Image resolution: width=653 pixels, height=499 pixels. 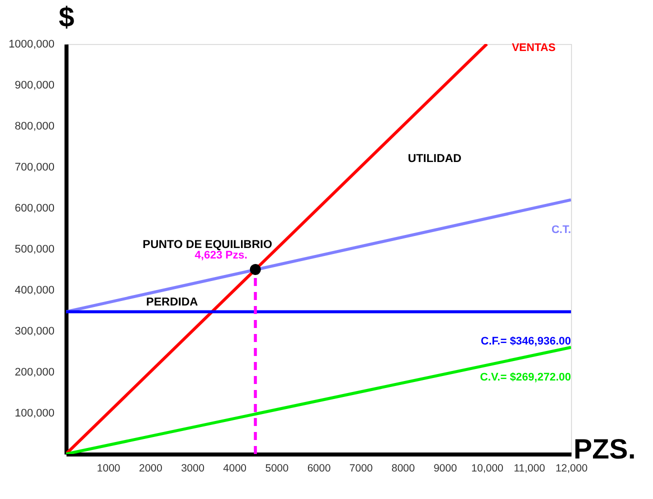 What do you see at coordinates (34, 250) in the screenshot?
I see `y-tick-label: 500,000` at bounding box center [34, 250].